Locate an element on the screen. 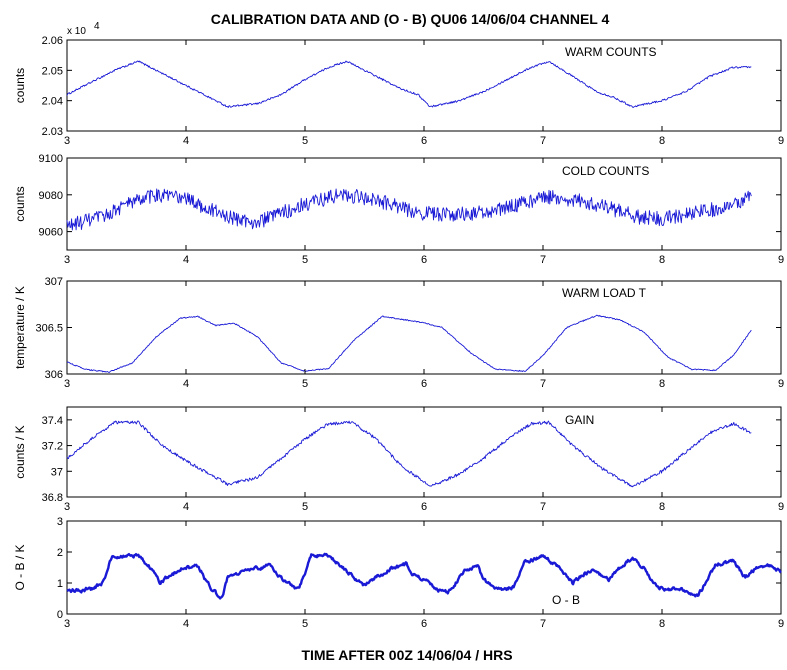 Image resolution: width=787 pixels, height=670 pixels. y-tick-label: 0 is located at coordinates (60, 615).